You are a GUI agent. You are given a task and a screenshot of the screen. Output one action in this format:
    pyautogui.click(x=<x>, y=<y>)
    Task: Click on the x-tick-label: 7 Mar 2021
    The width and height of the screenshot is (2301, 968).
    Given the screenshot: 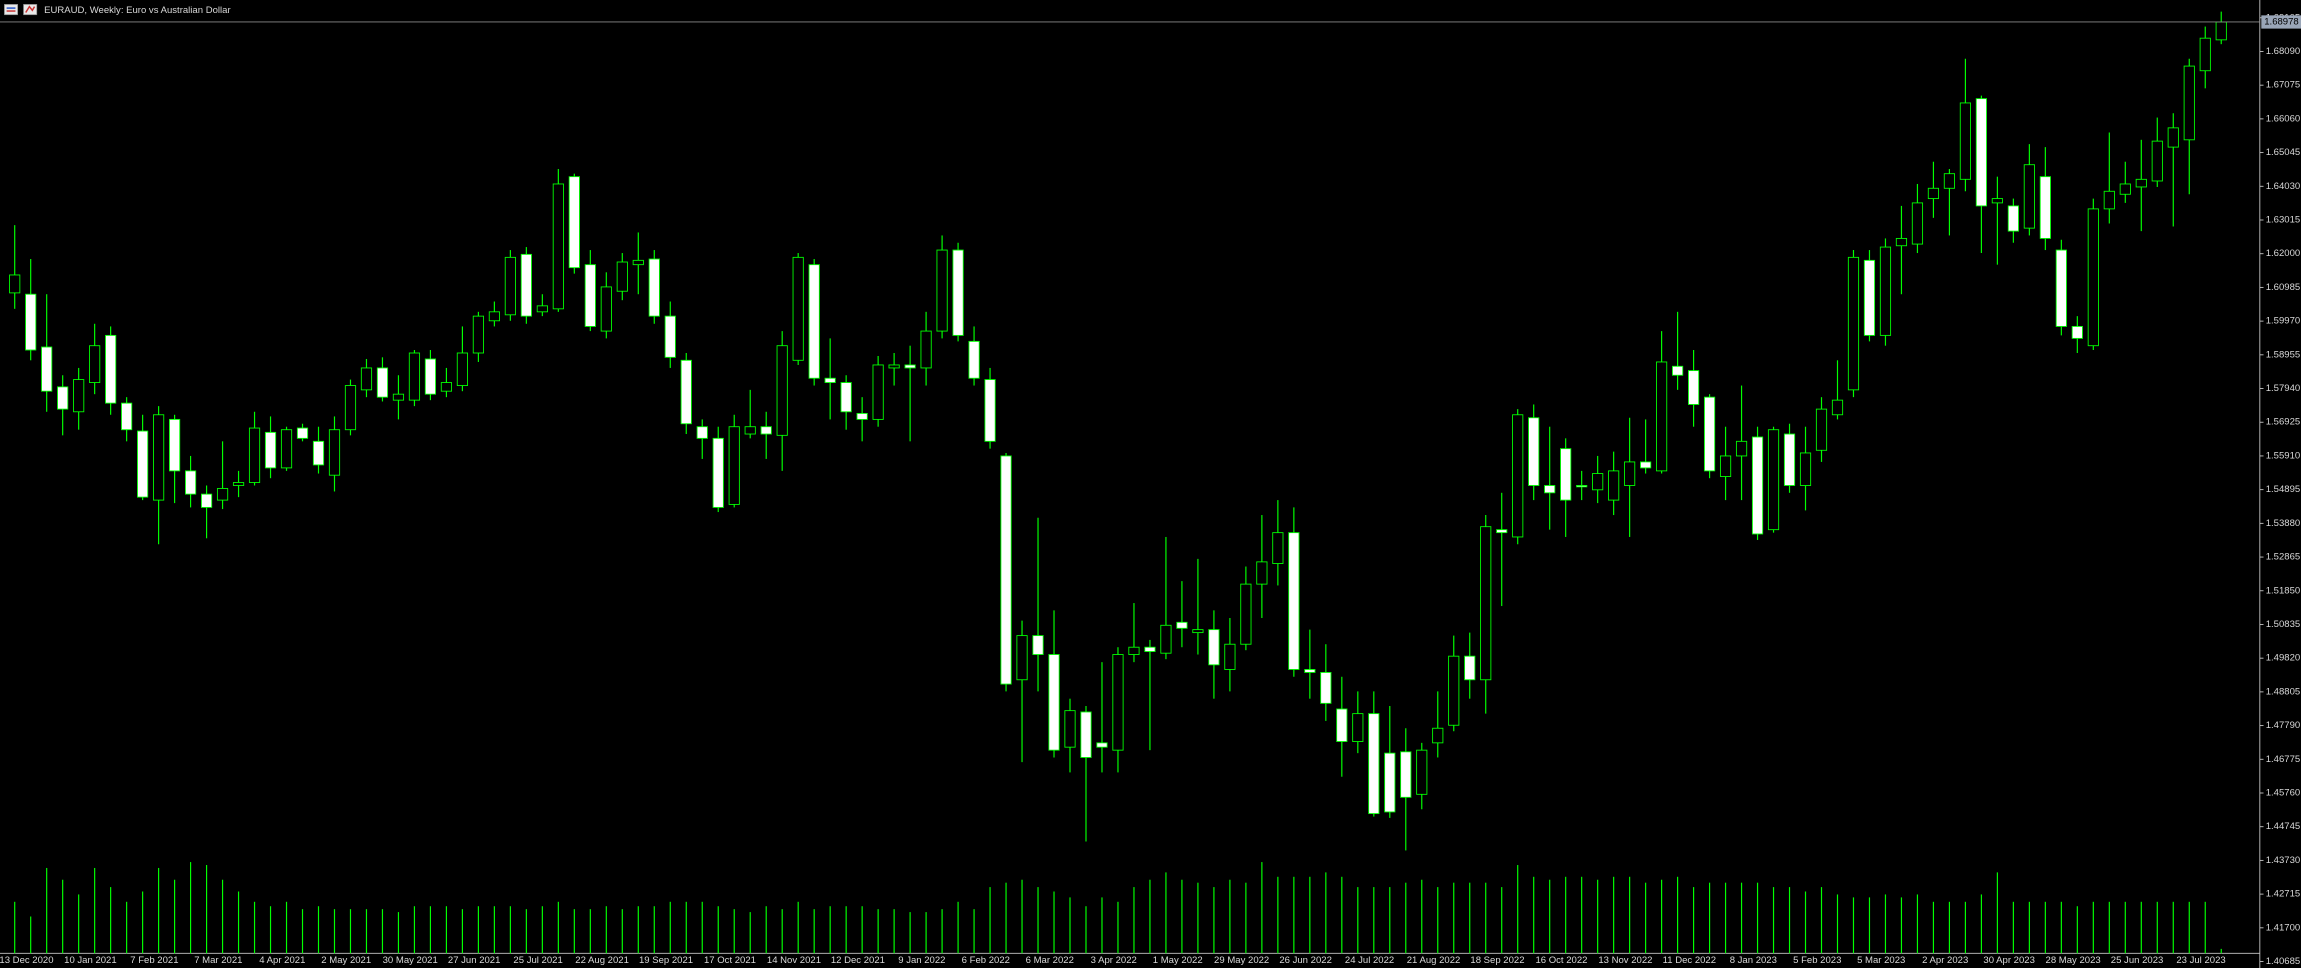 What is the action you would take?
    pyautogui.click(x=218, y=960)
    